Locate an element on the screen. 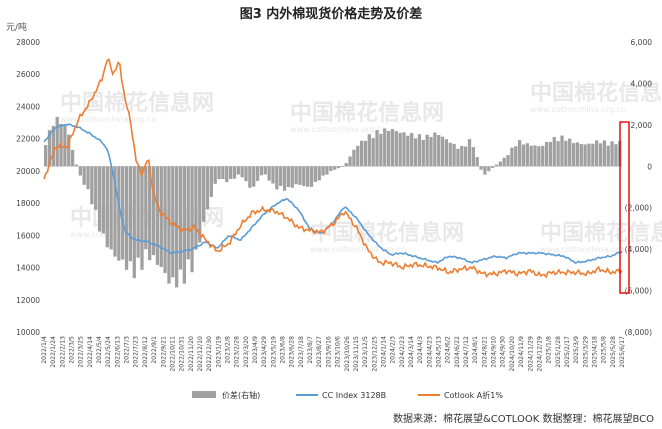 This screenshot has height=429, width=662. x-tick-label: 2024/4/3 is located at coordinates (420, 350).